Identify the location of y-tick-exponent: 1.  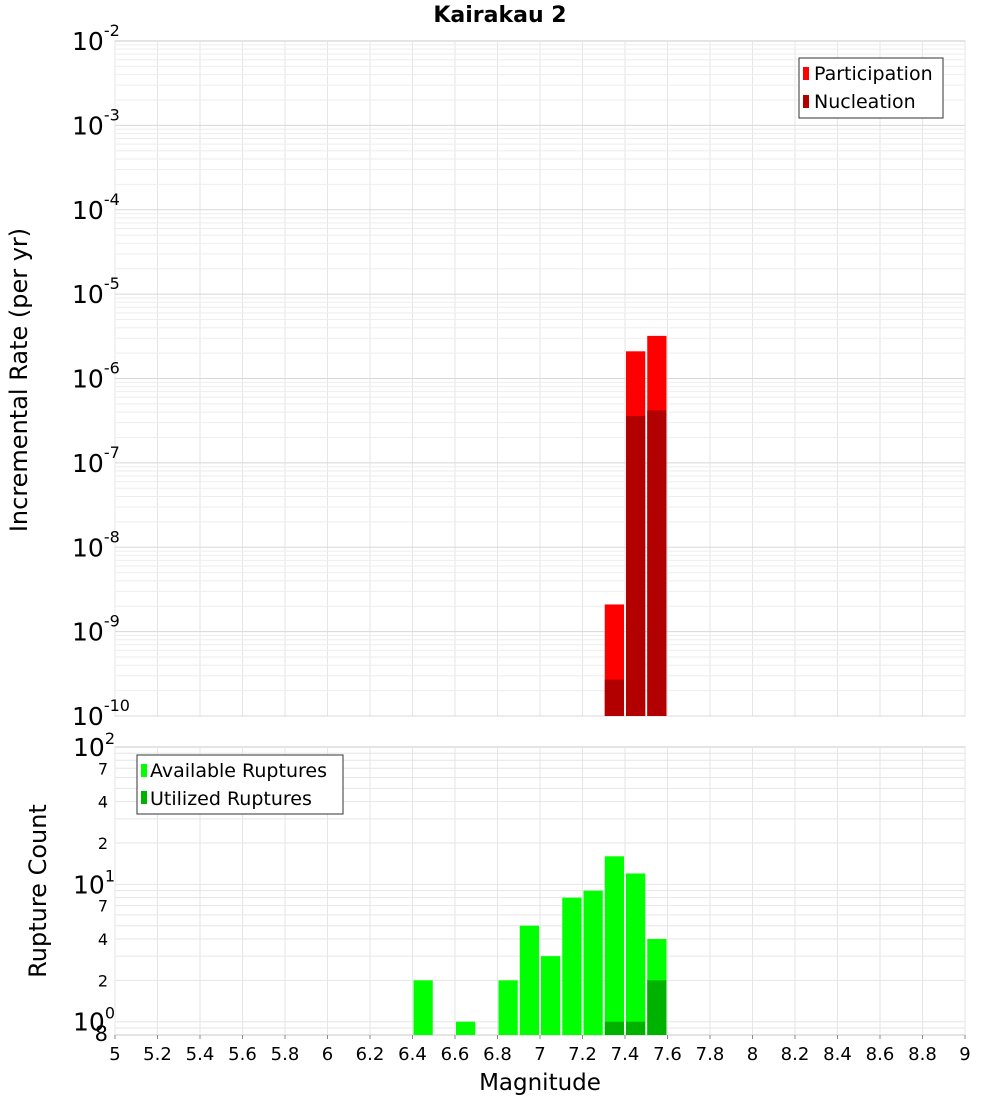
(110, 875).